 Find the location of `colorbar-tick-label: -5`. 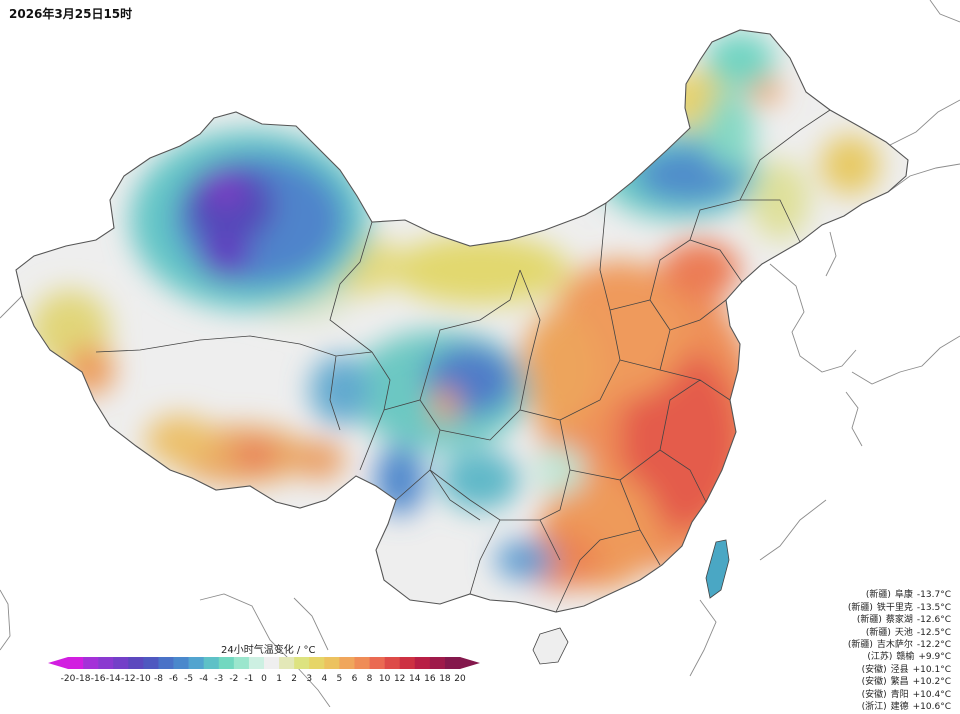

colorbar-tick-label: -5 is located at coordinates (188, 679).